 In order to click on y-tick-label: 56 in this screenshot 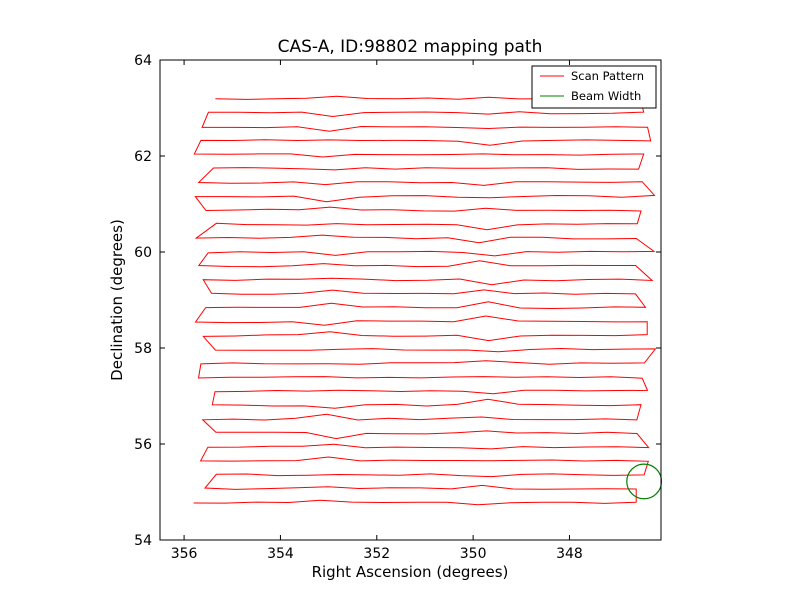, I will do `click(143, 445)`.